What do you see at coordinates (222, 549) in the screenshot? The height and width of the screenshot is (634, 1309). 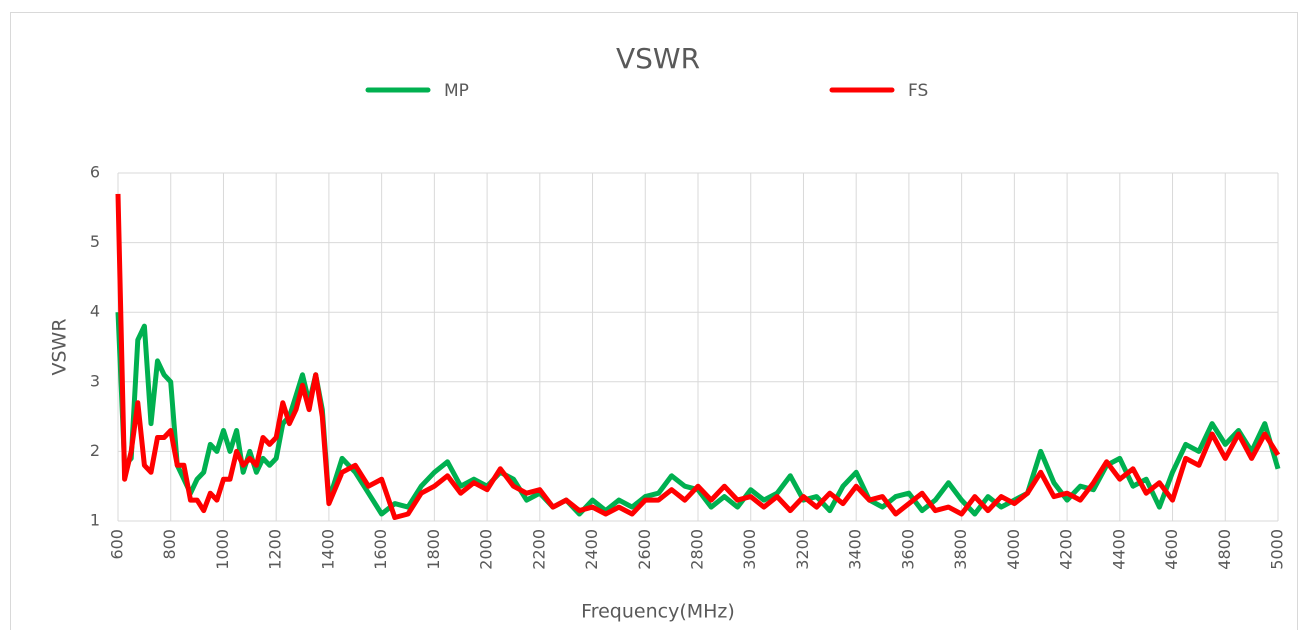 I see `x-tick-label: 1000` at bounding box center [222, 549].